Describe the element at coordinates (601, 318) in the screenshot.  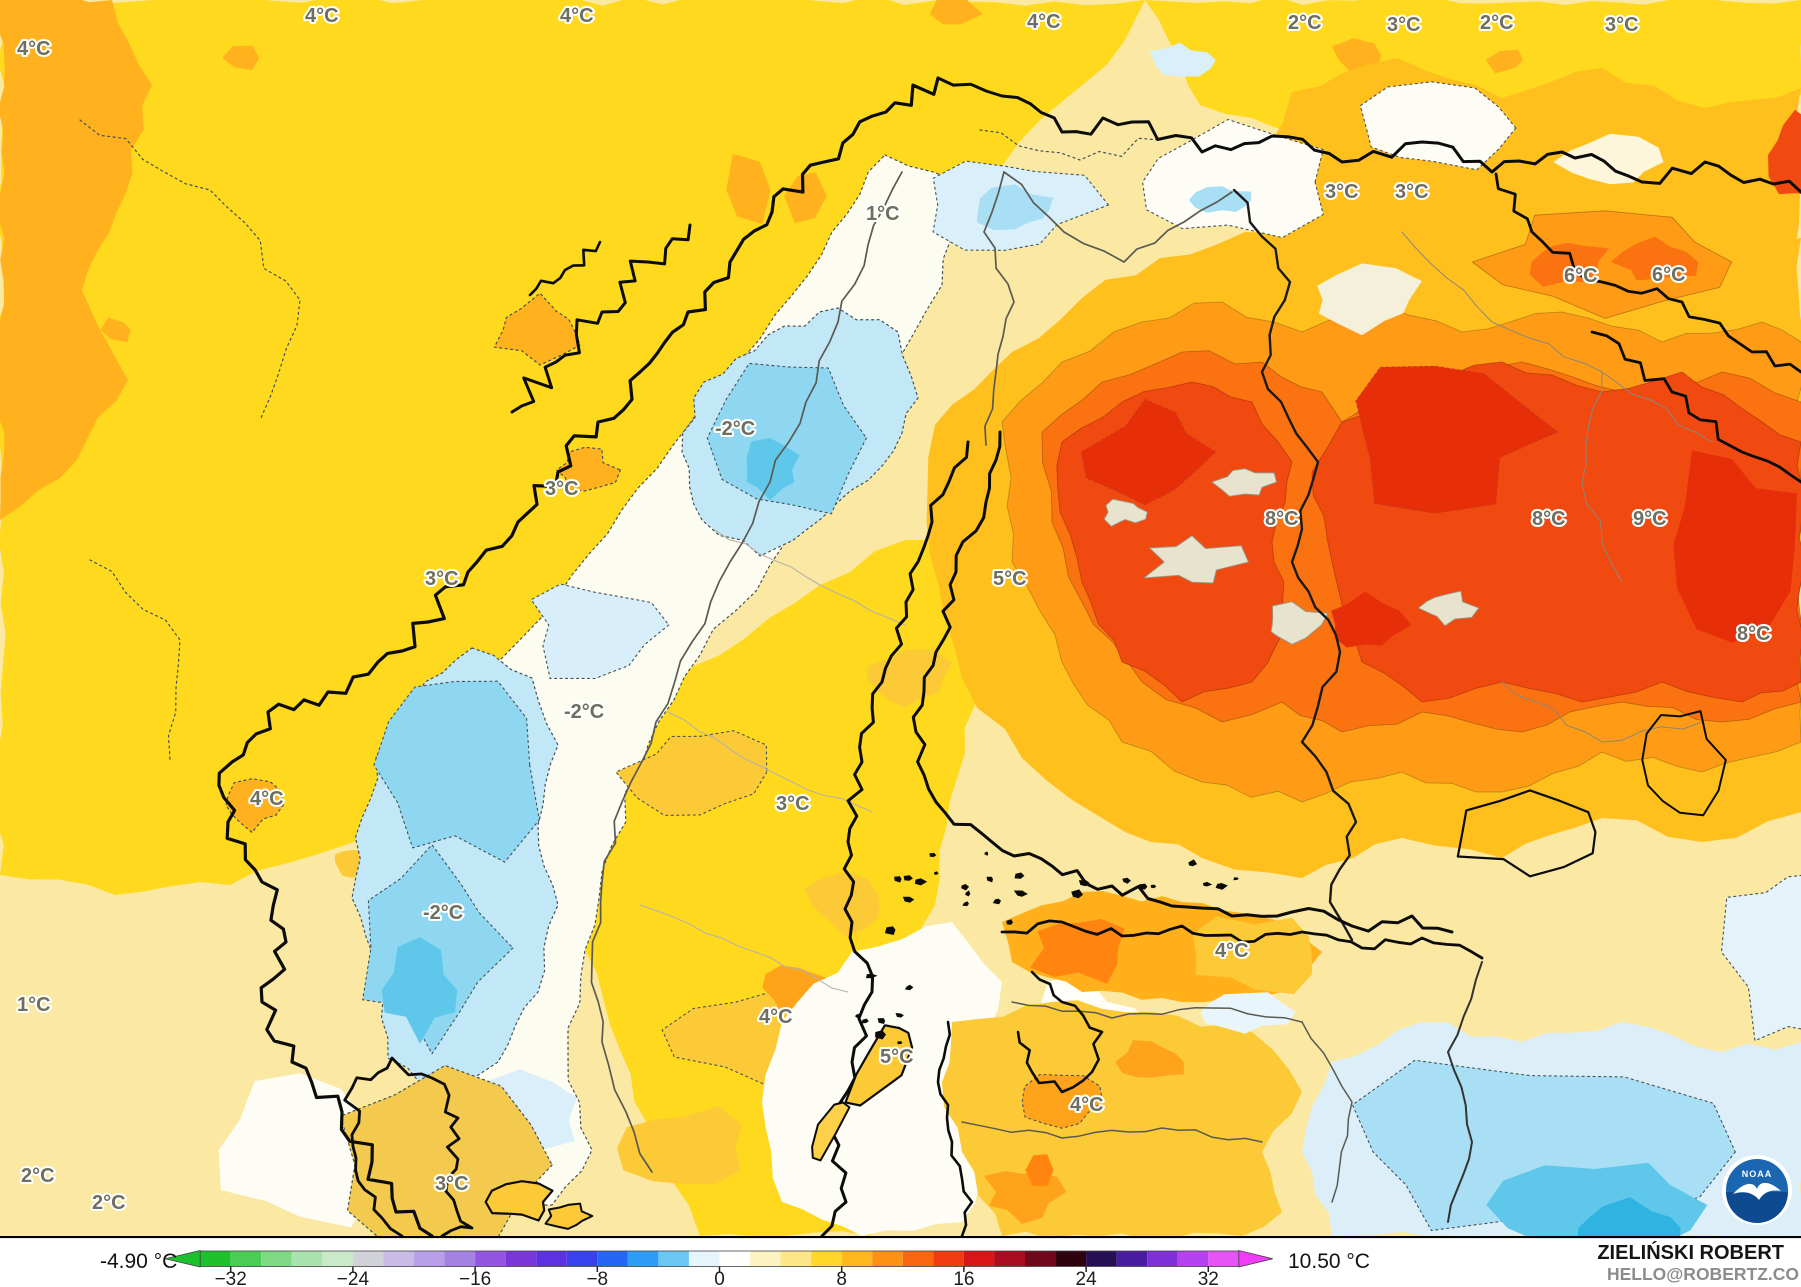
I see `coastline-lofoten` at that location.